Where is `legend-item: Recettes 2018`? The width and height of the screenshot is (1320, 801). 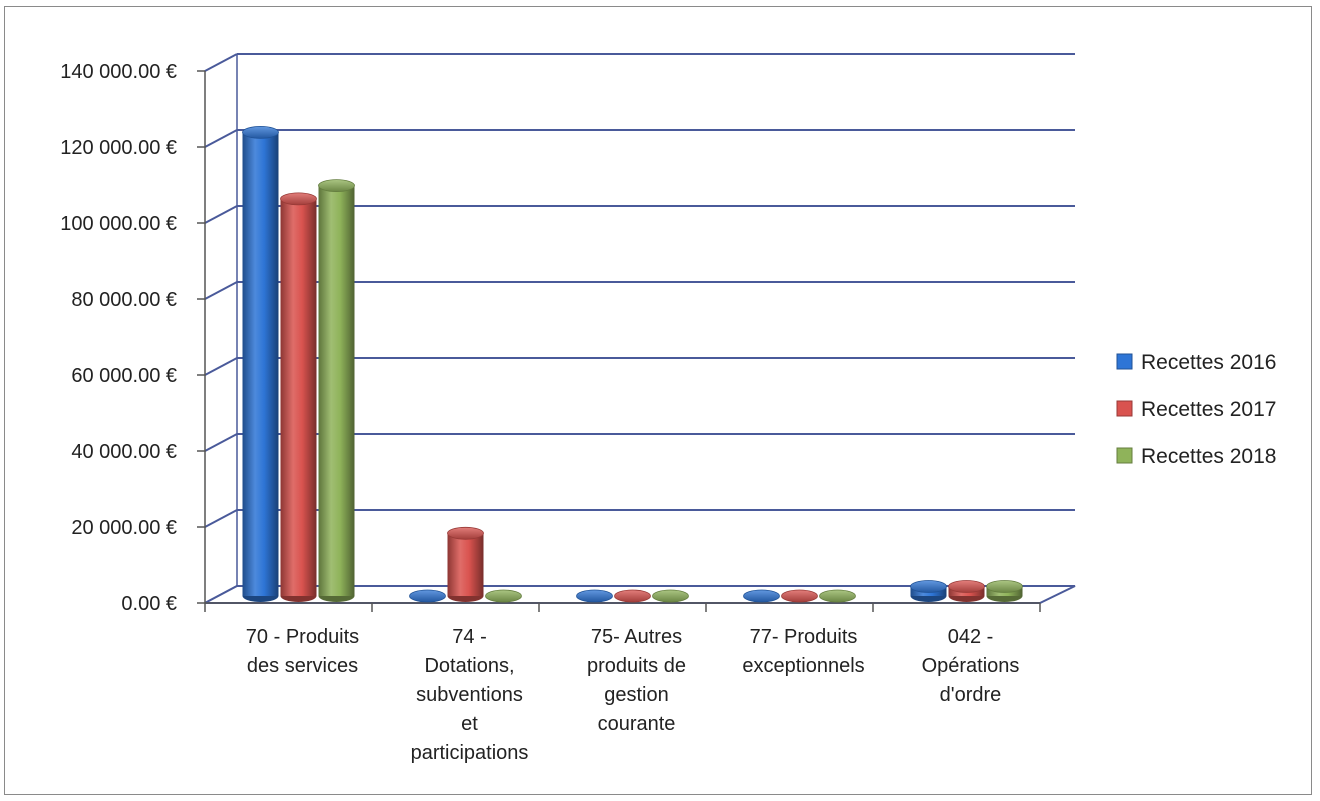
legend-item: Recettes 2018 is located at coordinates (1196, 456).